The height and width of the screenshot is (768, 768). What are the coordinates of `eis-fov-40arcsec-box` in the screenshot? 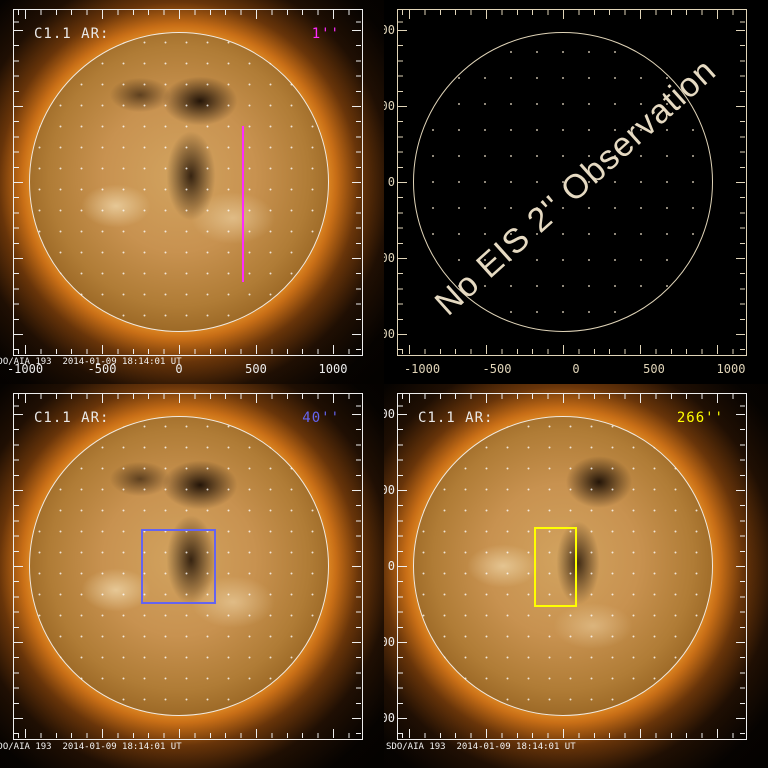 It's located at (178, 566).